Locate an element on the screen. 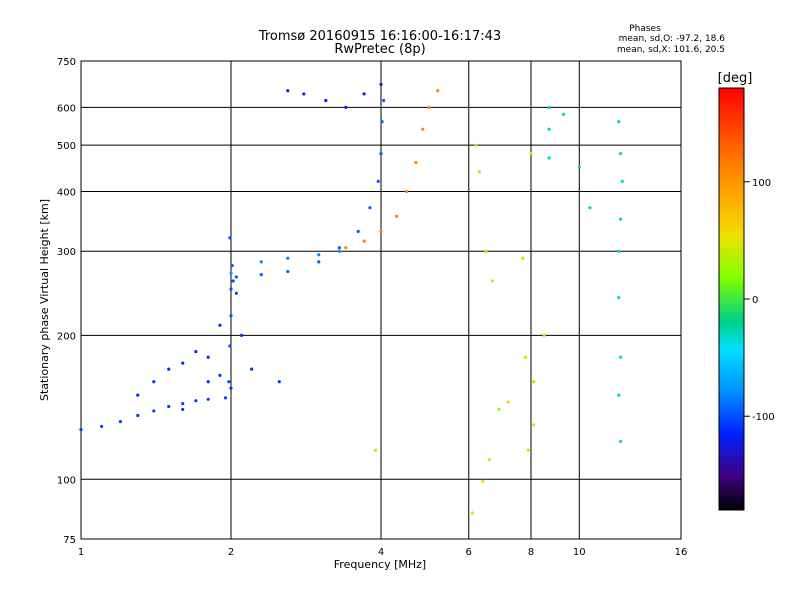 The height and width of the screenshot is (605, 800). y-tick-label: 600 is located at coordinates (66, 108).